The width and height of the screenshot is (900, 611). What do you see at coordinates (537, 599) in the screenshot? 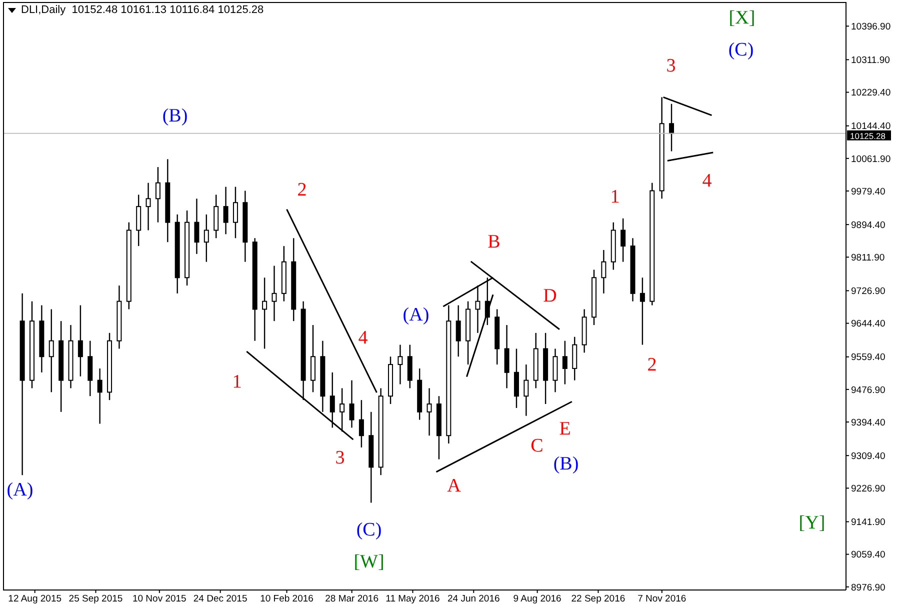
I see `x-tick-label: 9 Aug 2016` at bounding box center [537, 599].